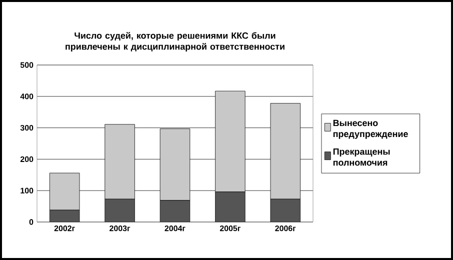 The width and height of the screenshot is (453, 260). What do you see at coordinates (175, 42) in the screenshot?
I see `chart-title: Число судей, которые решениями ККС были привлечены к дисциплинарной ответственности` at bounding box center [175, 42].